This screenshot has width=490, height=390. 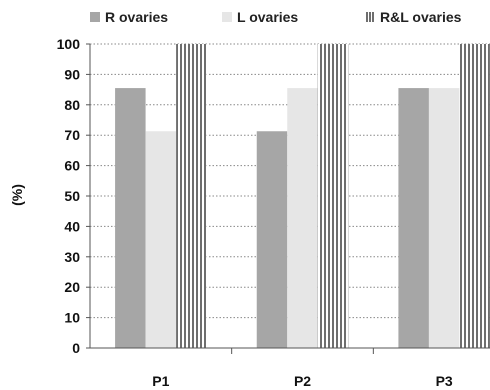 What do you see at coordinates (17, 195) in the screenshot?
I see `y-axis-label: (%)` at bounding box center [17, 195].